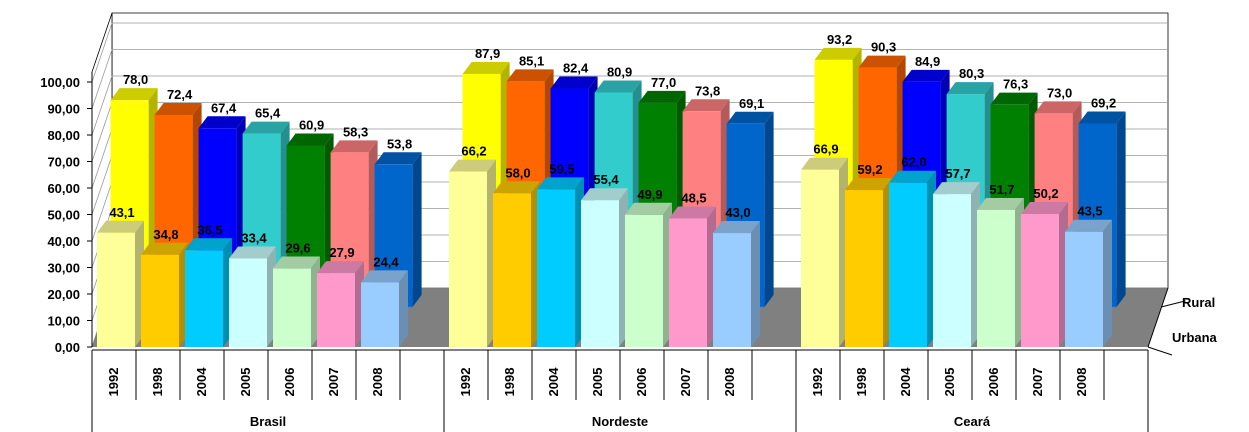 Image resolution: width=1249 pixels, height=432 pixels. I want to click on value-label: 76,3, so click(1015, 84).